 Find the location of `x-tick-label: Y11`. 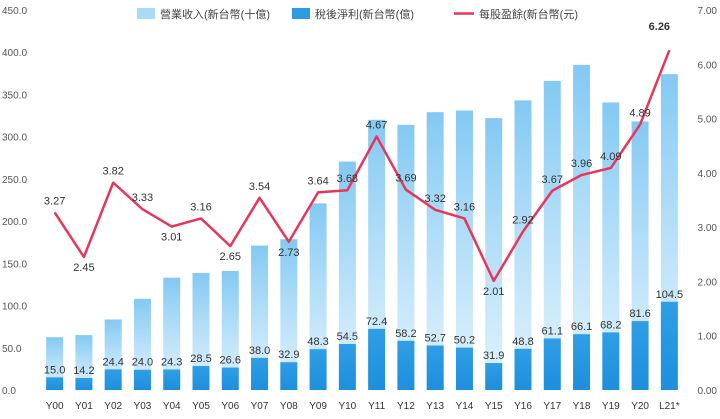

x-tick-label: Y11 is located at coordinates (376, 406).